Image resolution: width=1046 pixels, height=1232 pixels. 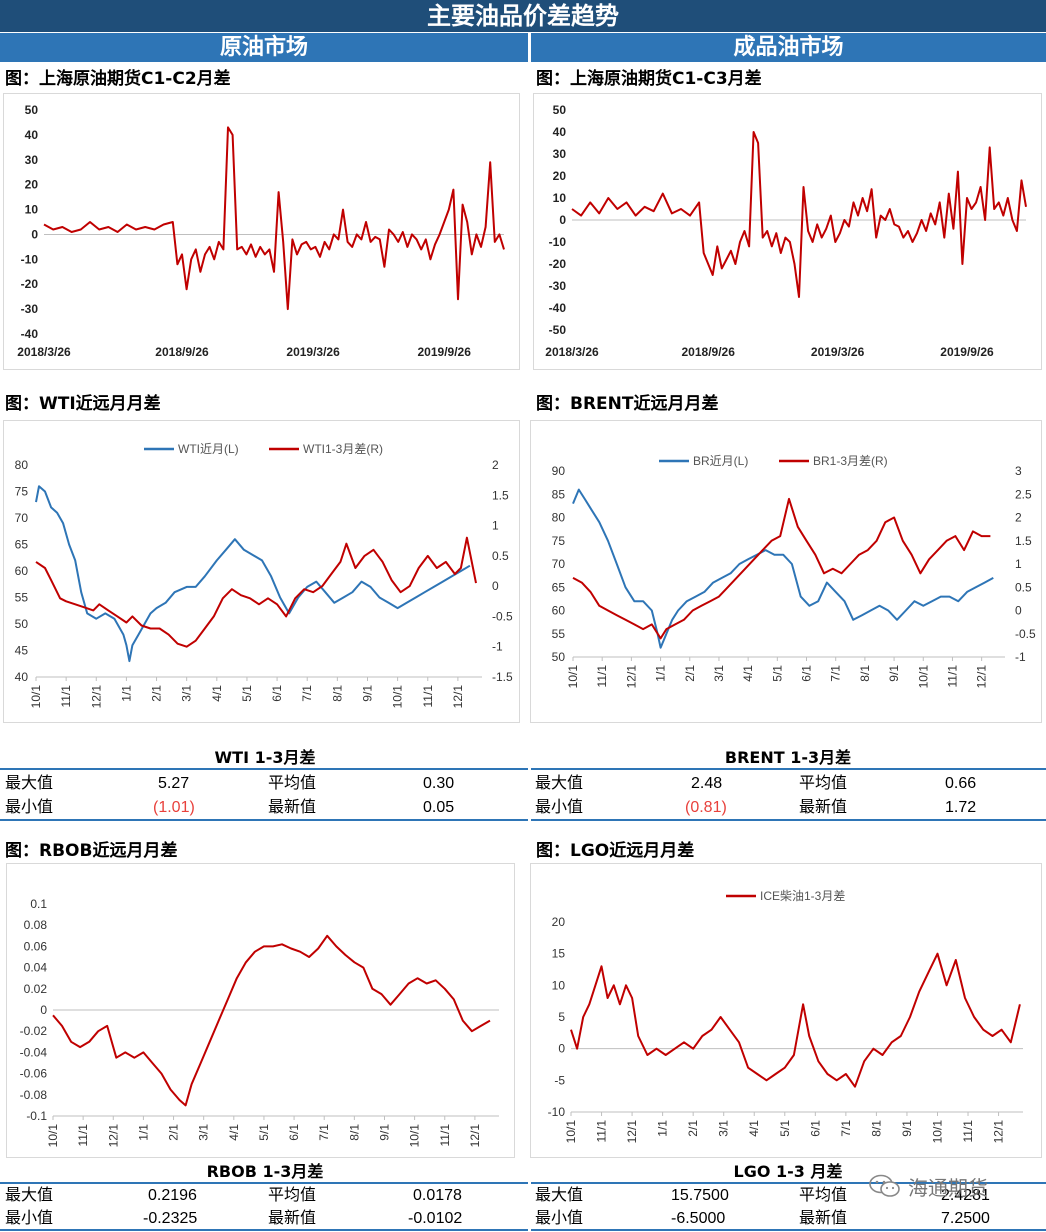 What do you see at coordinates (795, 1020) in the screenshot?
I see `series-line` at bounding box center [795, 1020].